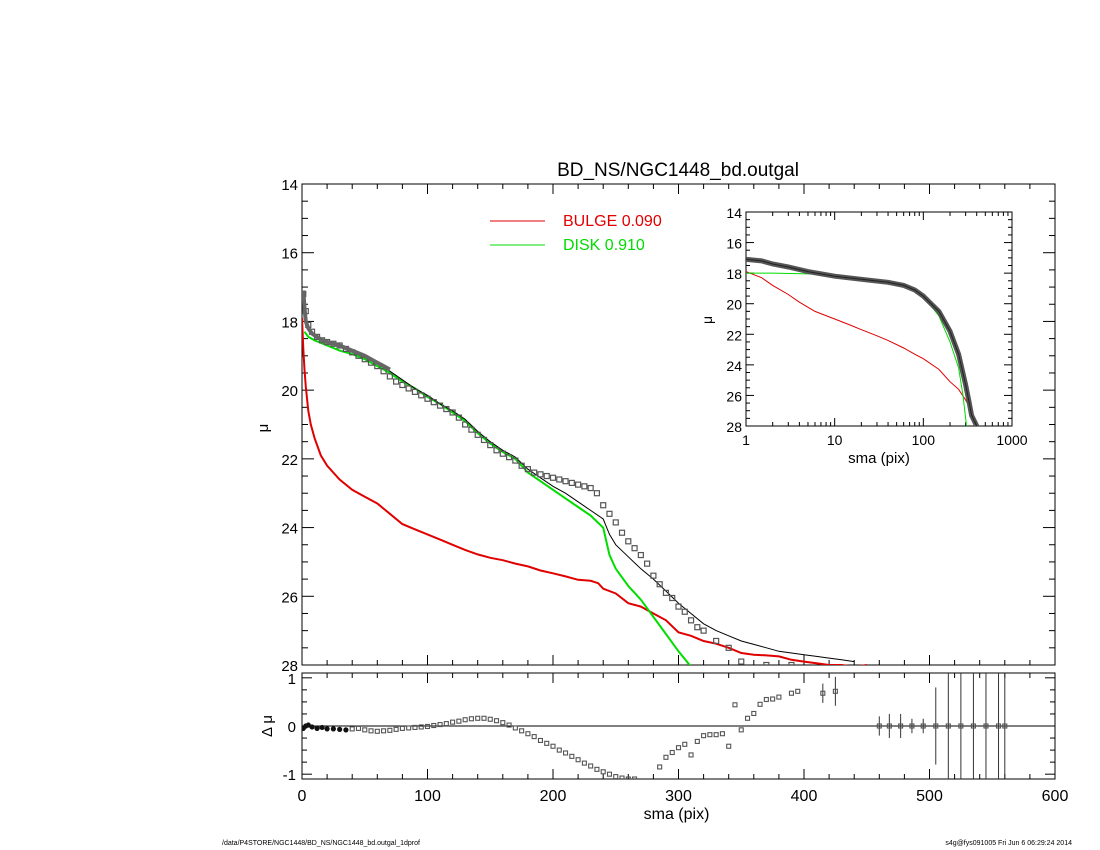 This screenshot has height=850, width=1100. I want to click on y-tick-label: 16, so click(289, 254).